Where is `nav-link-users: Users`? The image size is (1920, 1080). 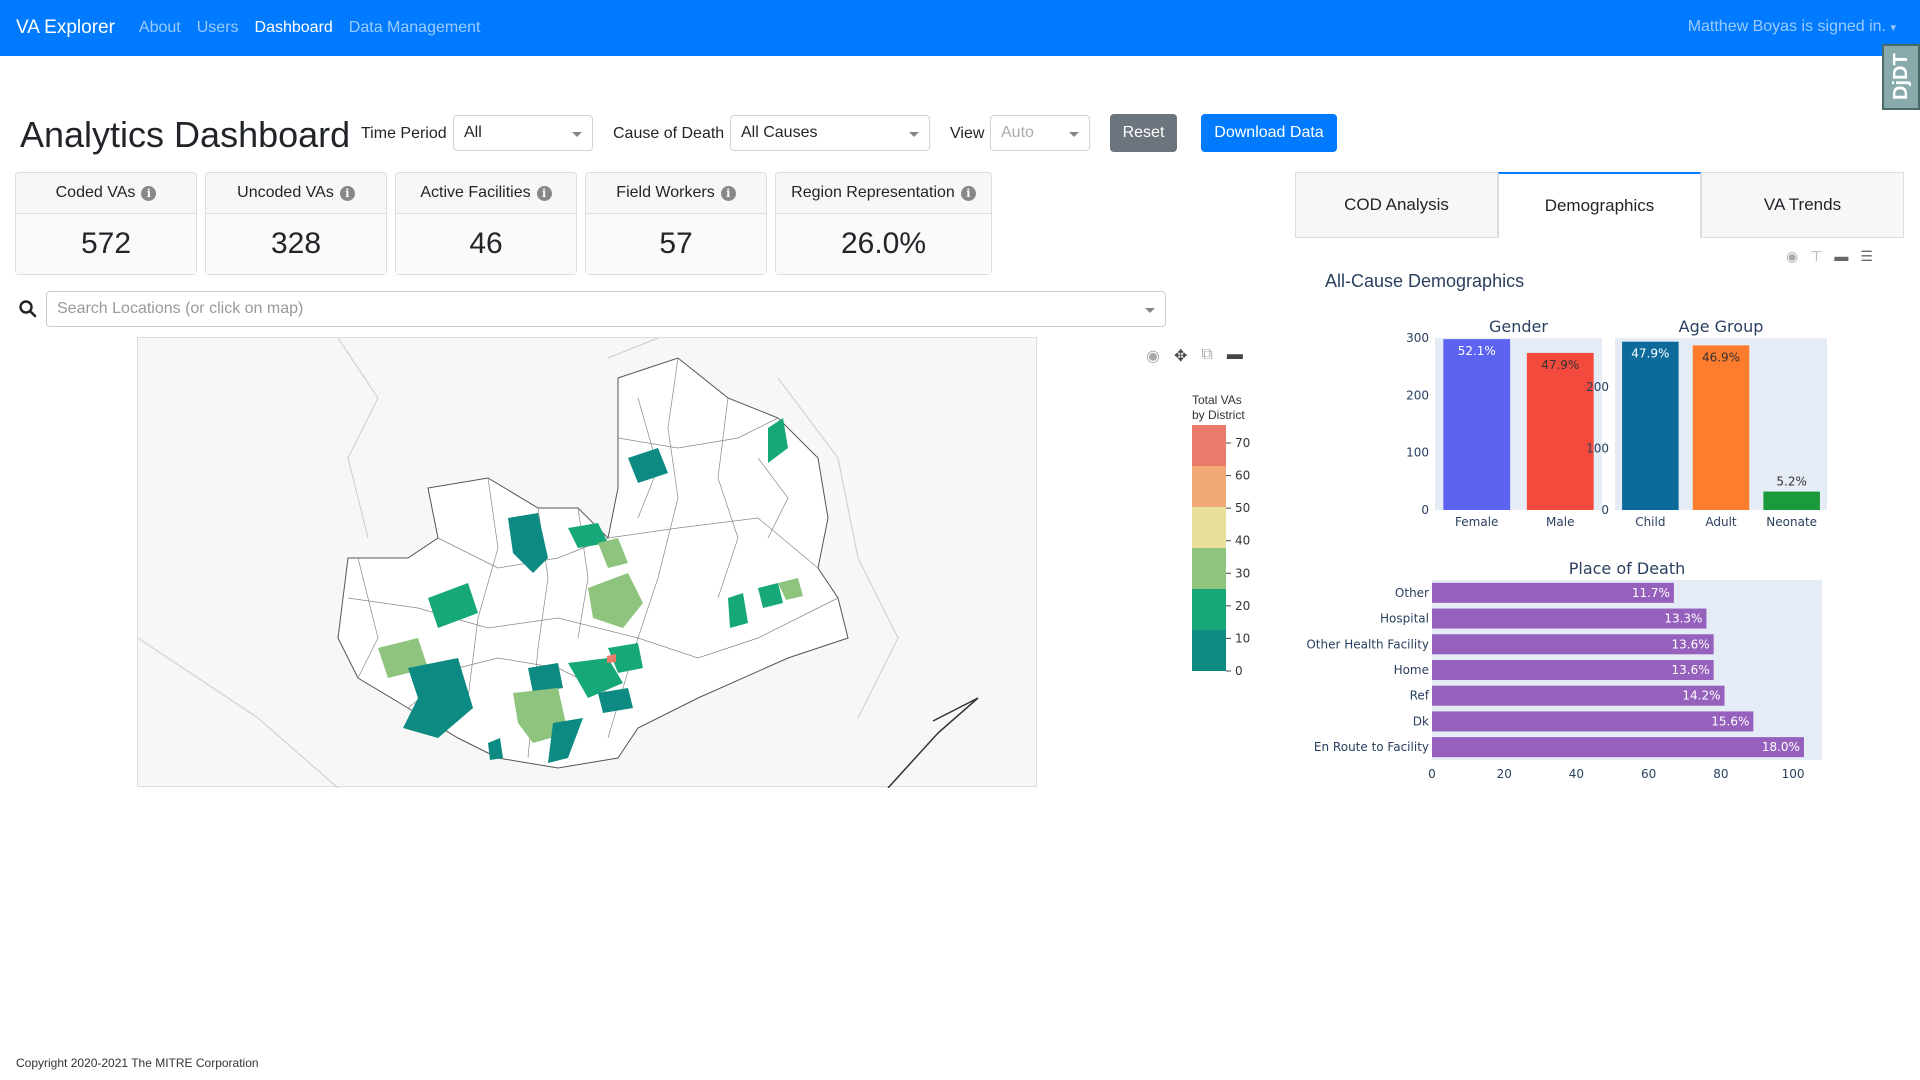 nav-link-users: Users is located at coordinates (217, 27).